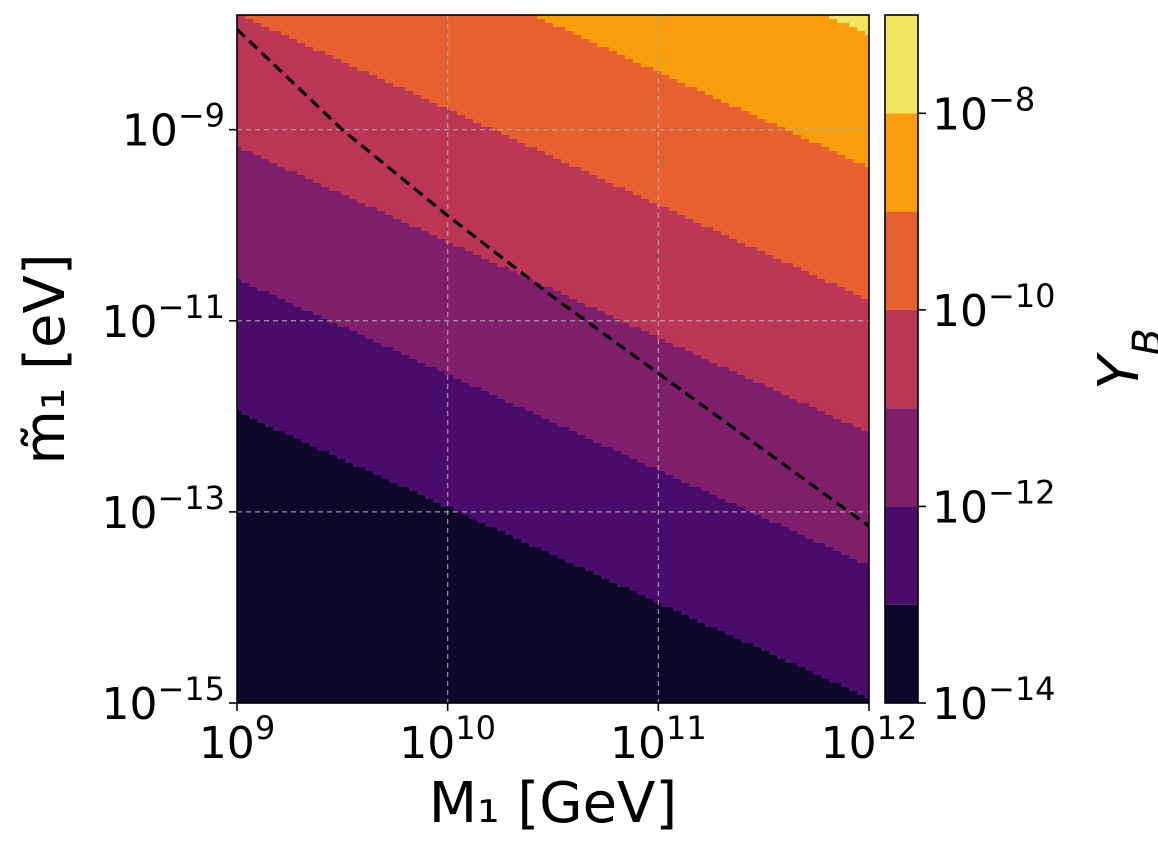 Image resolution: width=1158 pixels, height=849 pixels. Describe the element at coordinates (169, 413) in the screenshot. I see `y-axis: 10−9 10−11 10−13 10−15` at that location.